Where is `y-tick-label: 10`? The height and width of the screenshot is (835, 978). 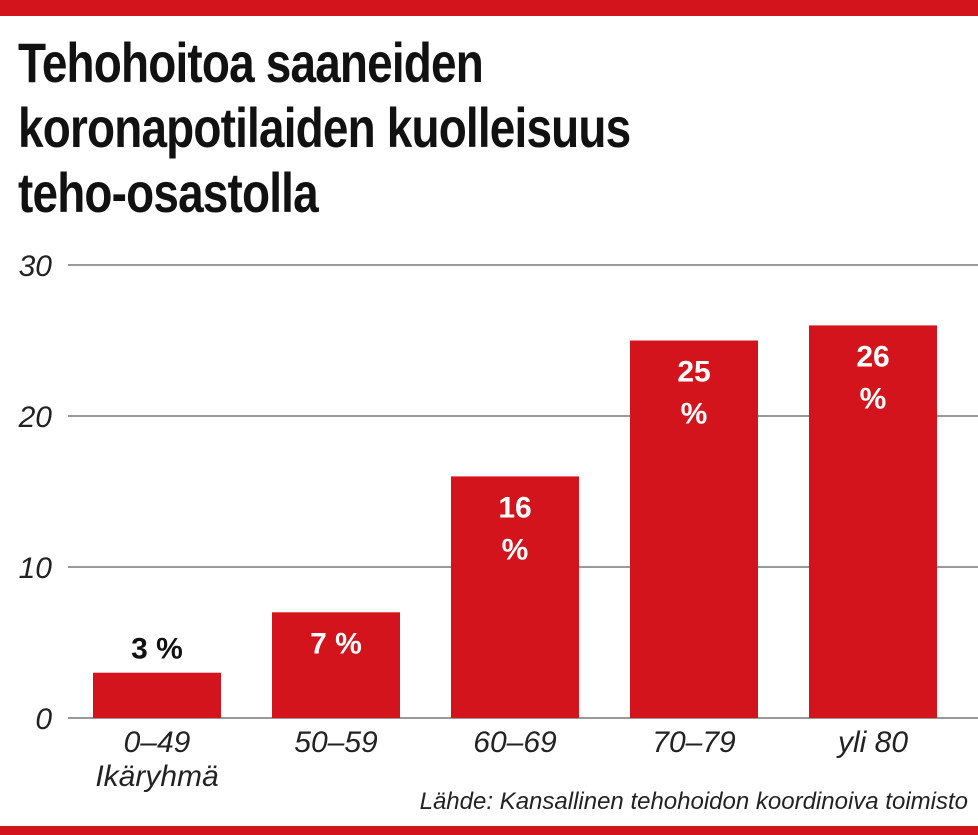
y-tick-label: 10 is located at coordinates (36, 568).